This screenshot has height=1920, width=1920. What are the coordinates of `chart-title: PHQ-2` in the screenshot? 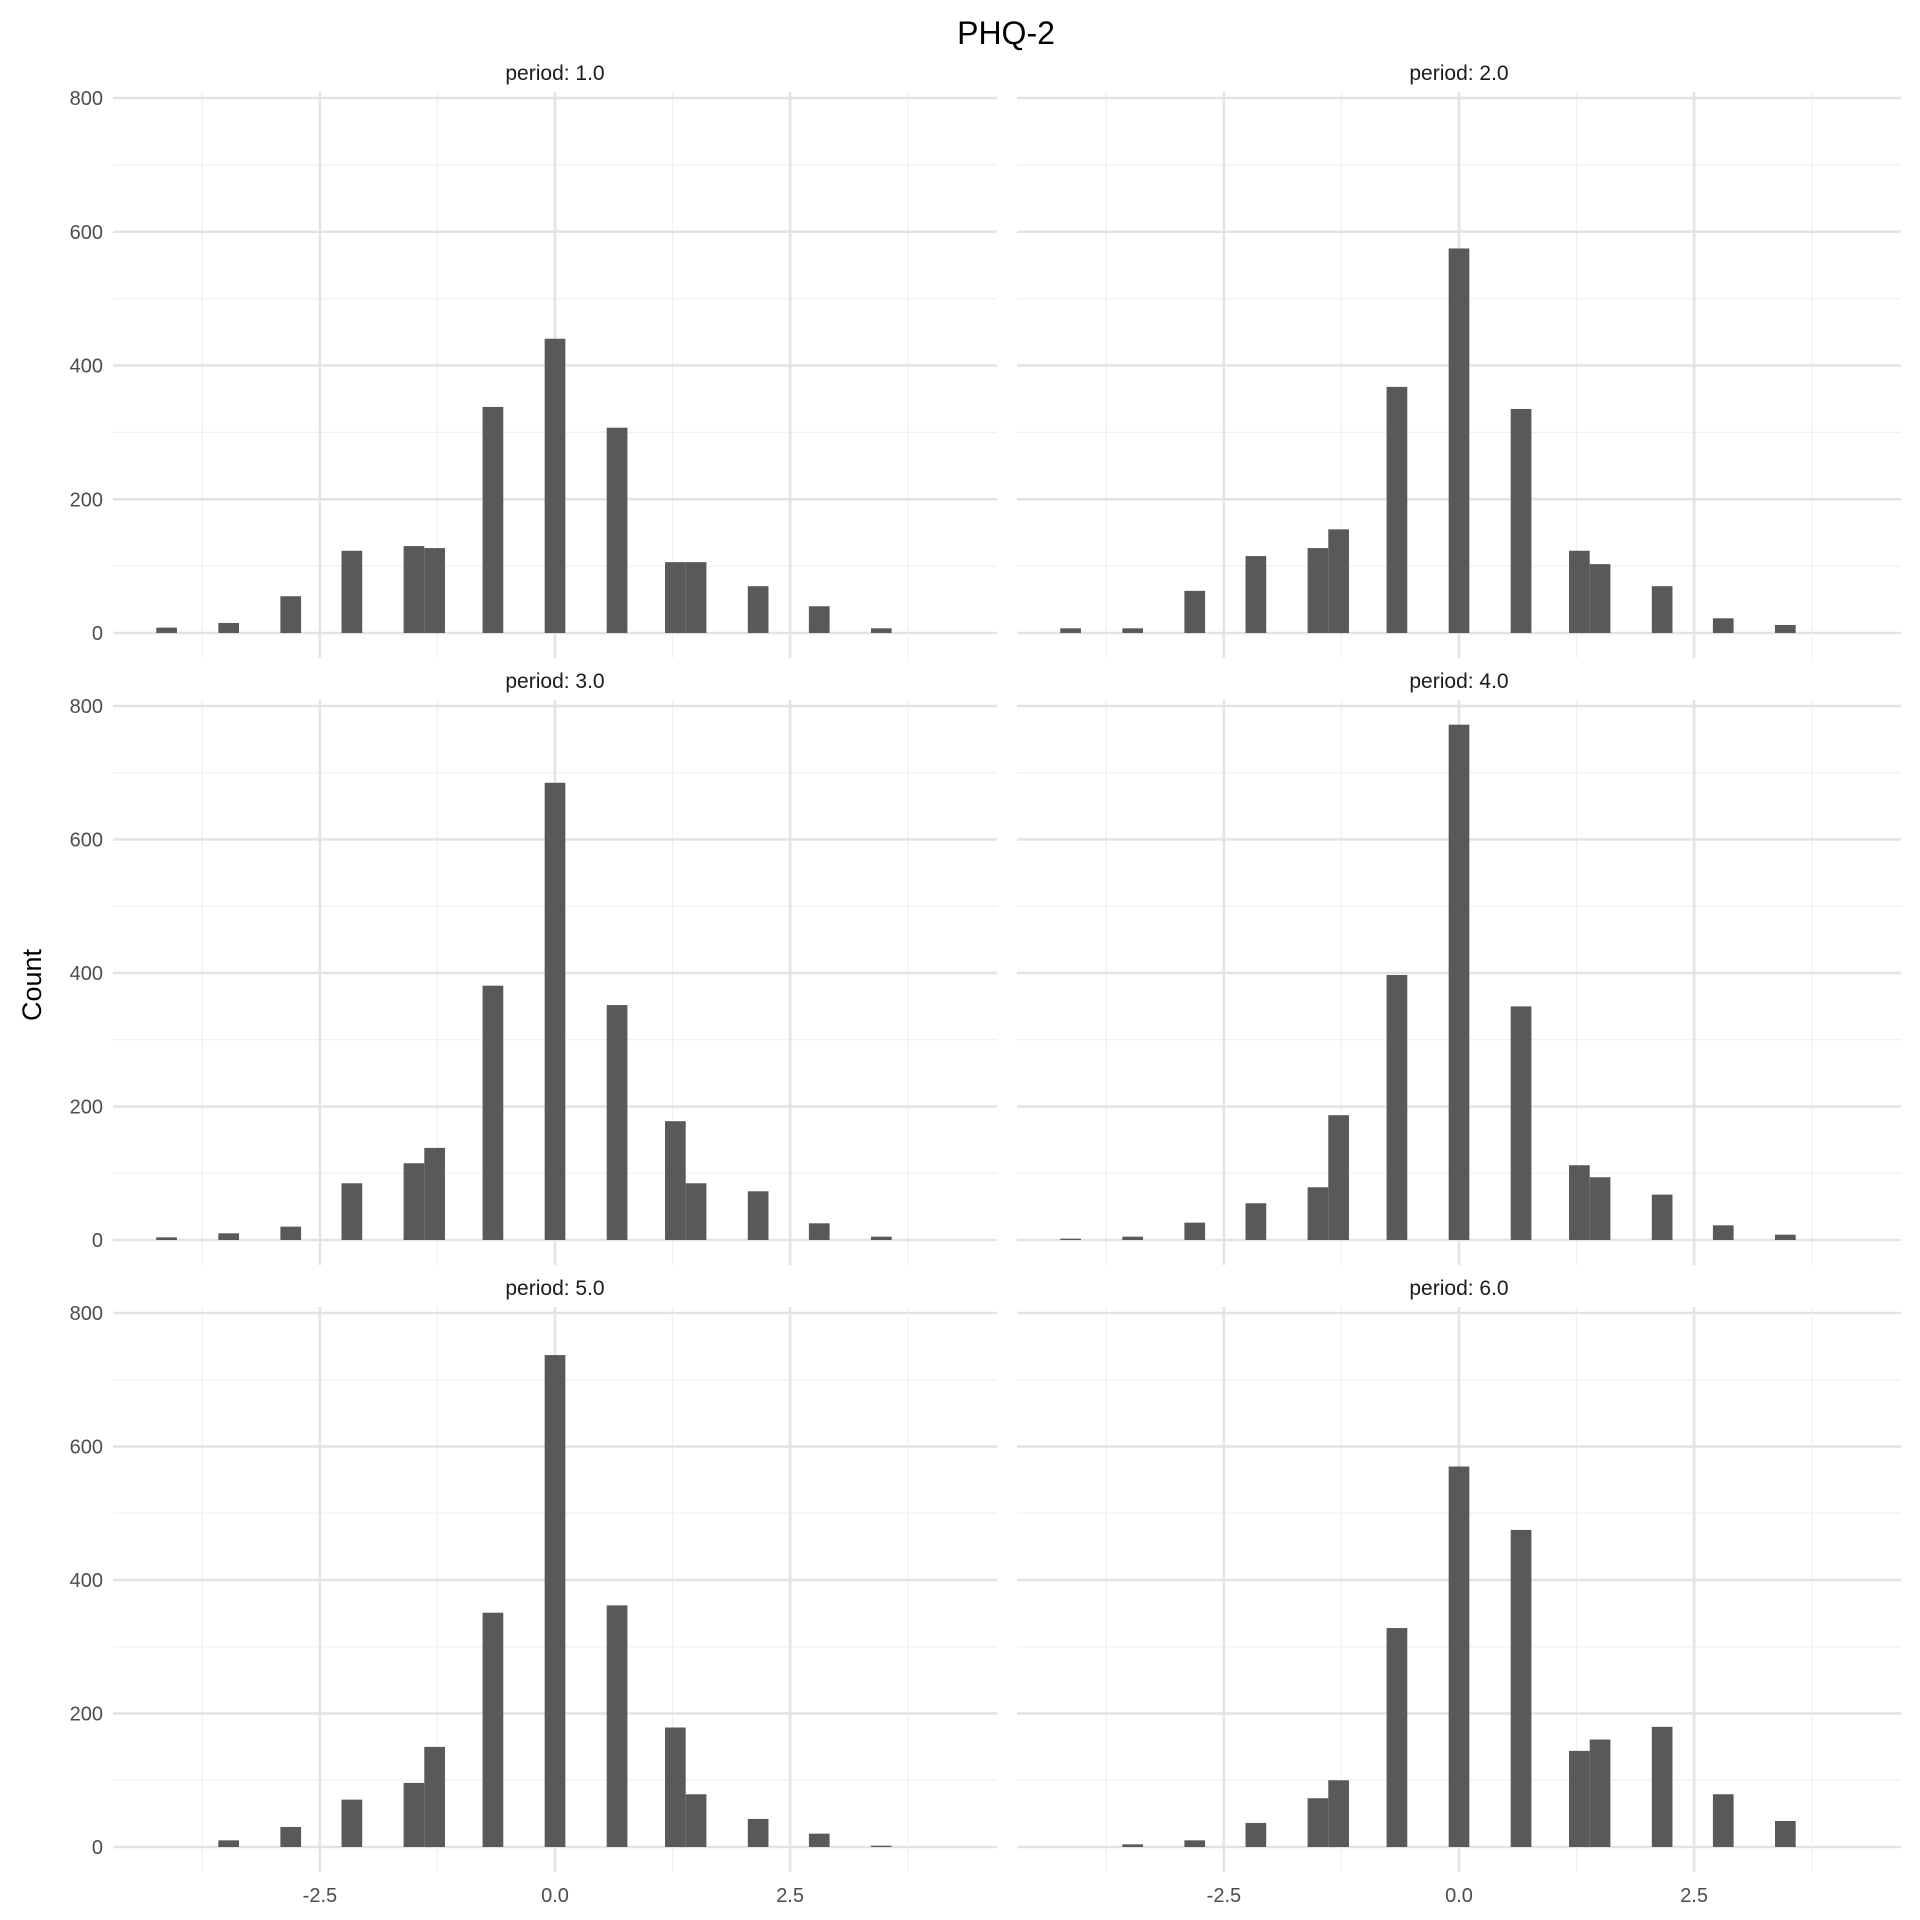 It's located at (1006, 33).